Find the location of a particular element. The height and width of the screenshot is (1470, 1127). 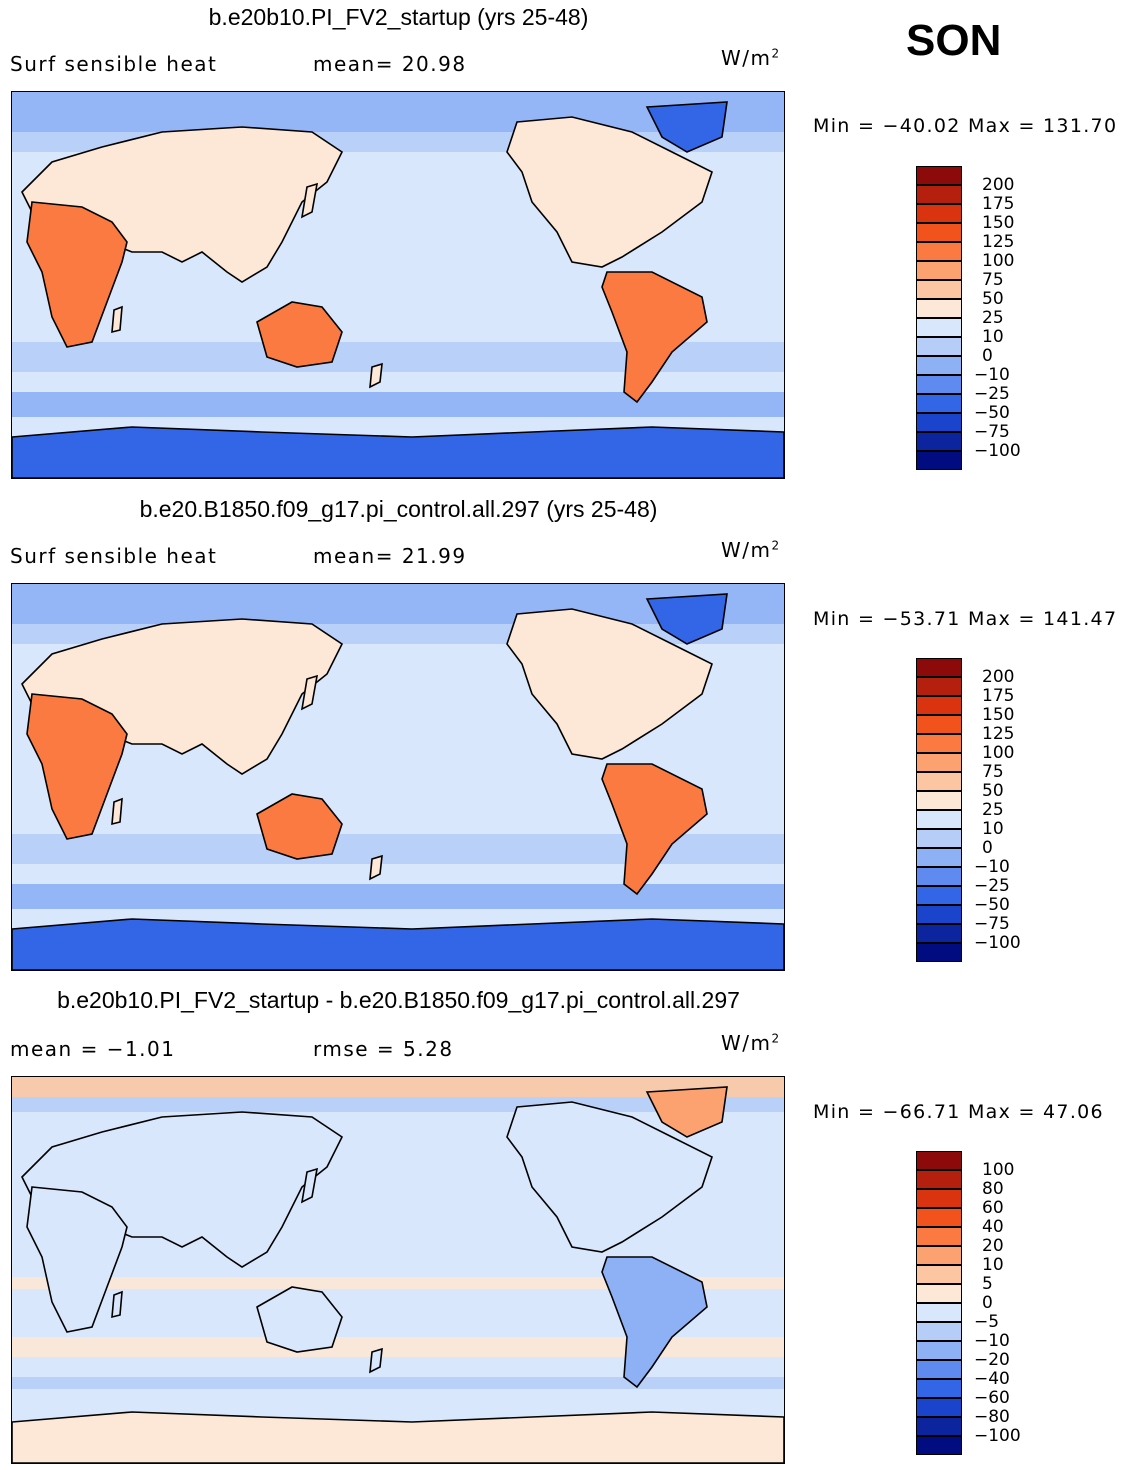

rmse-label: rmse = 5.28 is located at coordinates (383, 1049).